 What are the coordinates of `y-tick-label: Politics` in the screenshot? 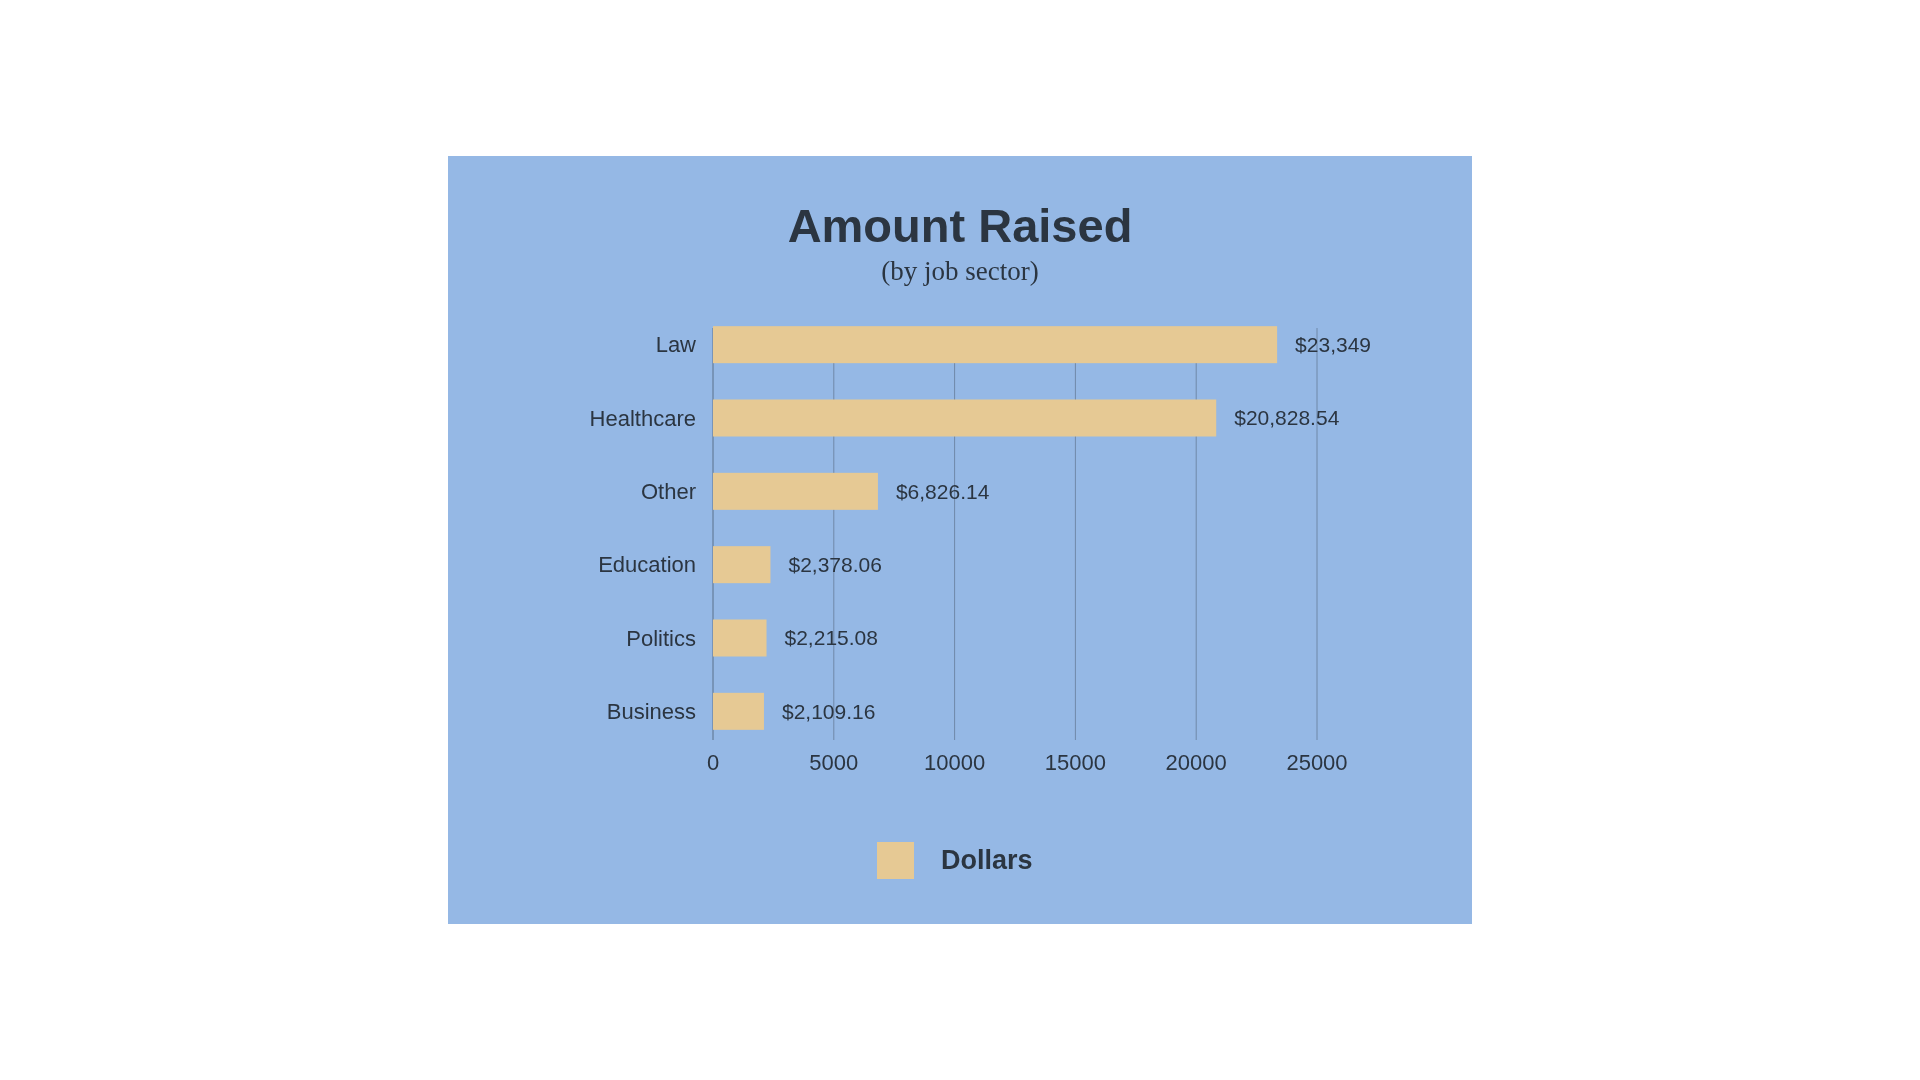 It's located at (661, 638).